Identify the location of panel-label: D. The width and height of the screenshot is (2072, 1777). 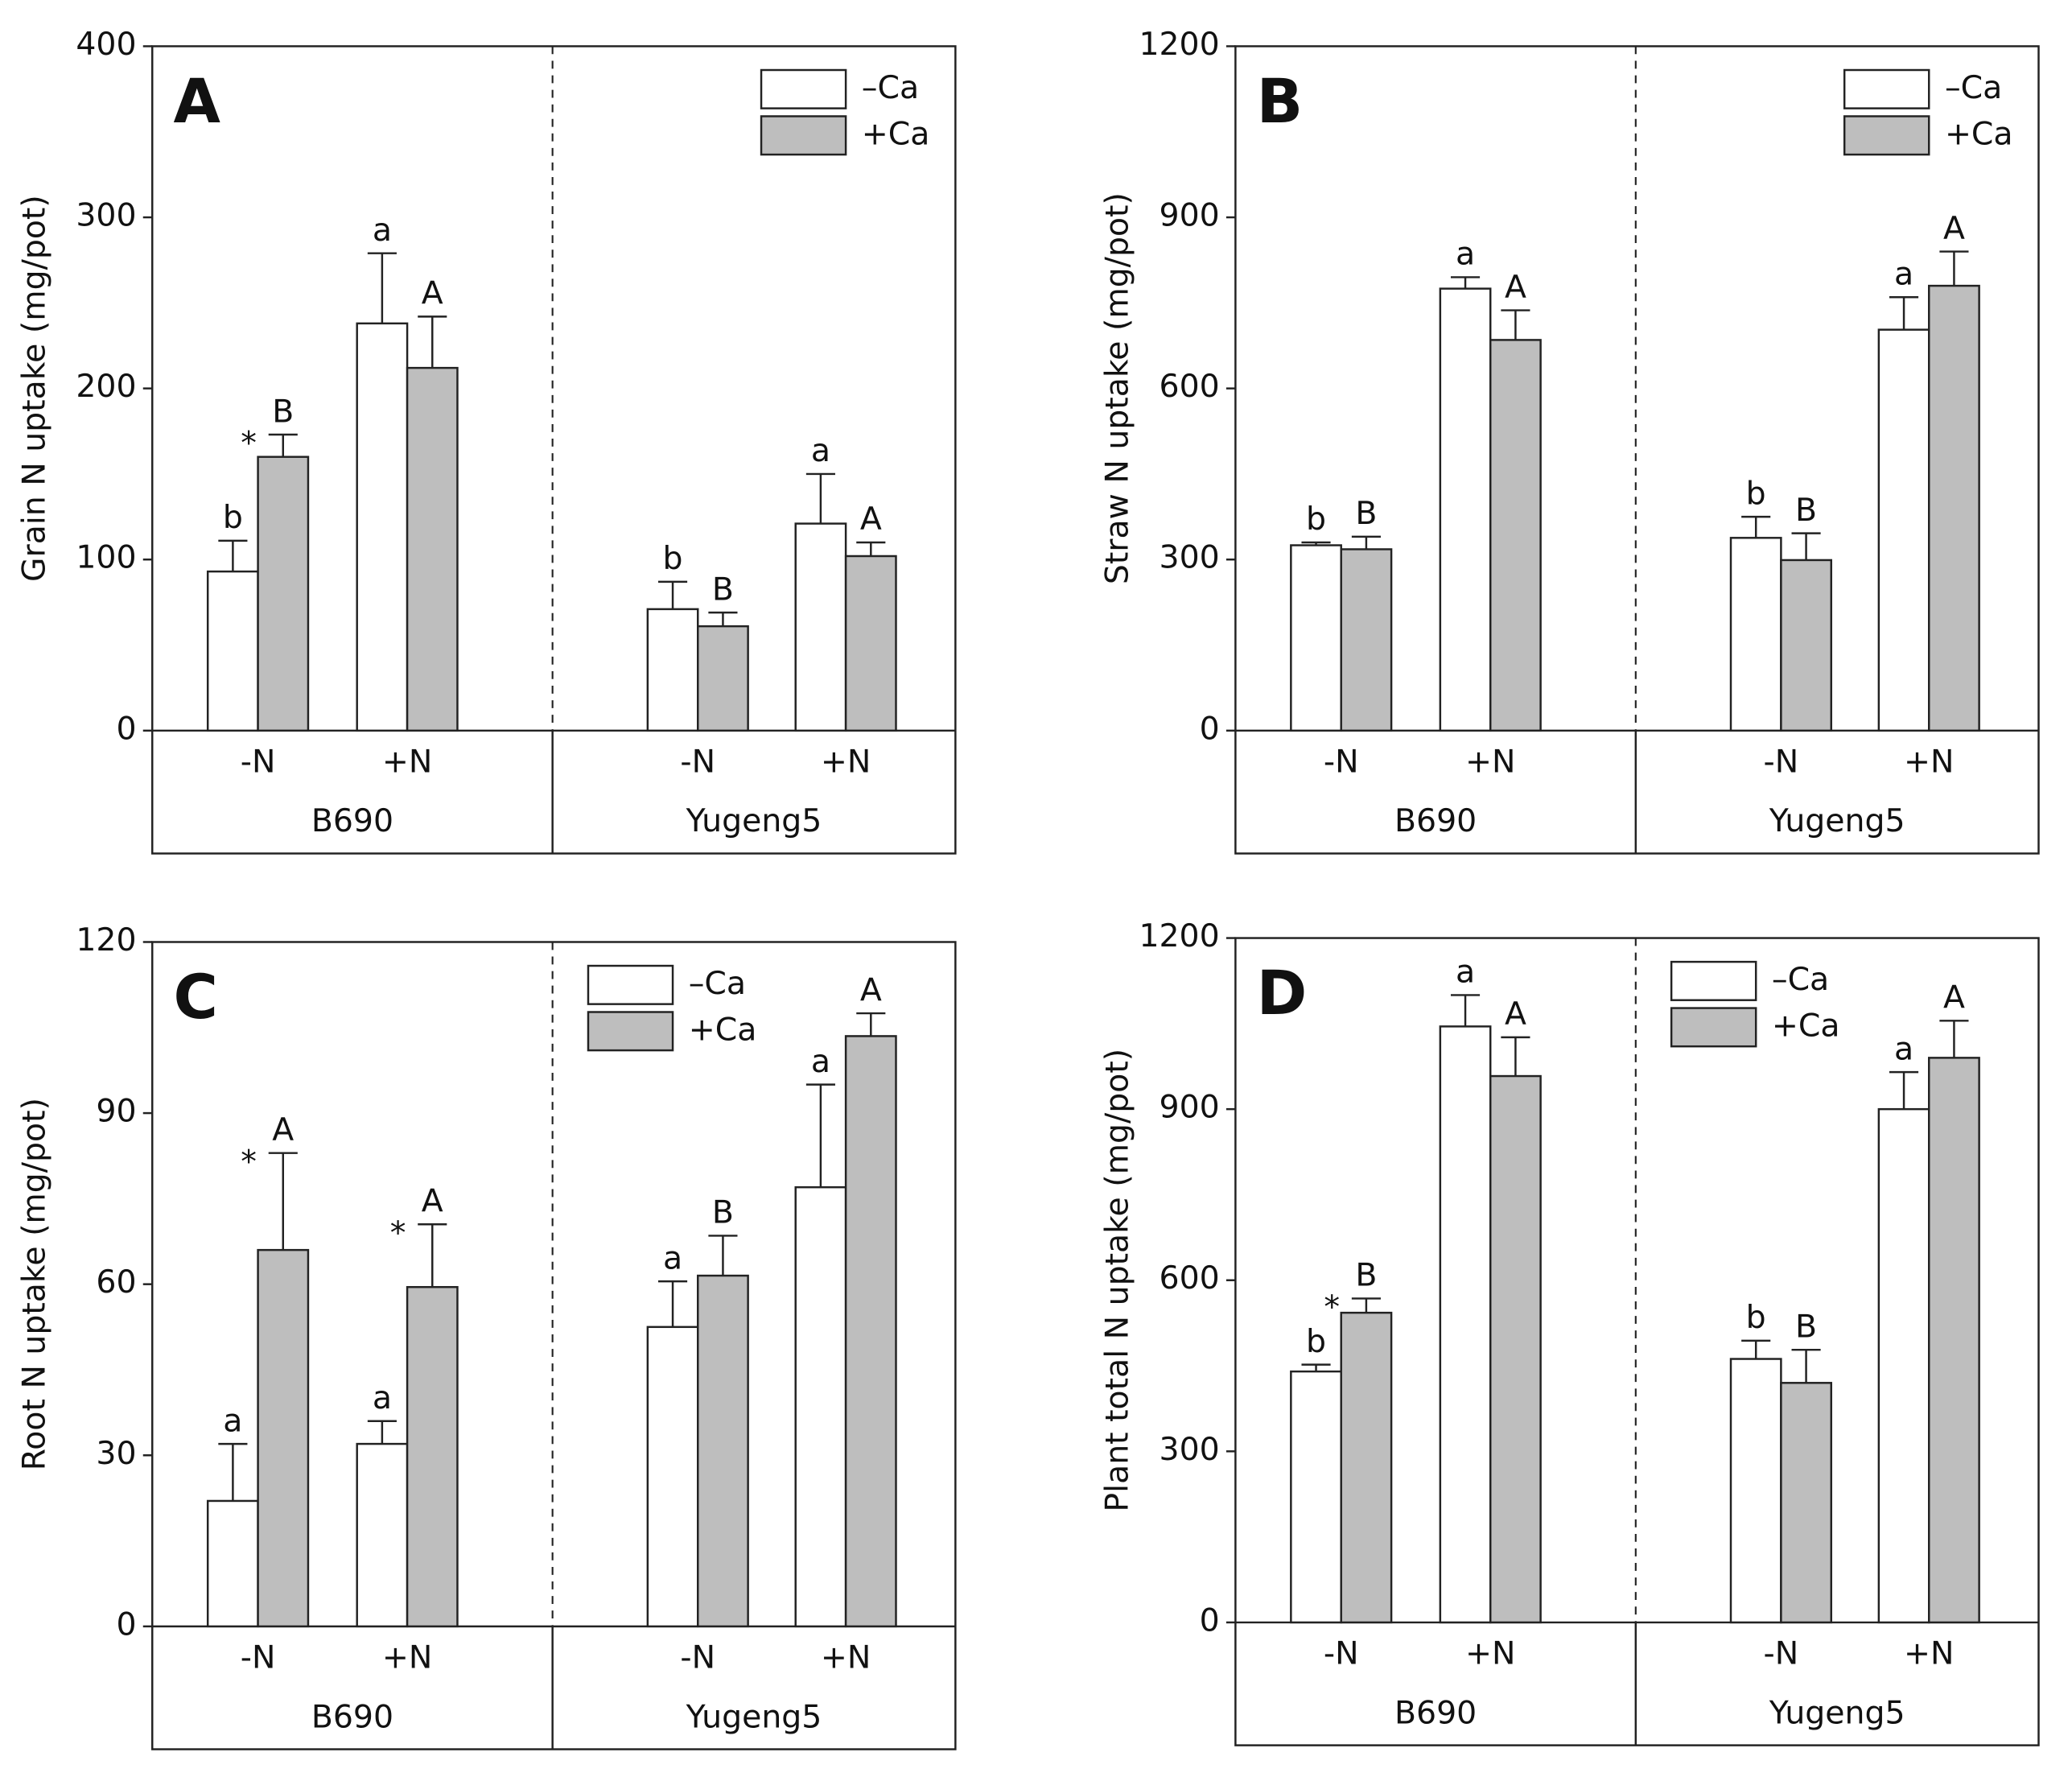
(1282, 993).